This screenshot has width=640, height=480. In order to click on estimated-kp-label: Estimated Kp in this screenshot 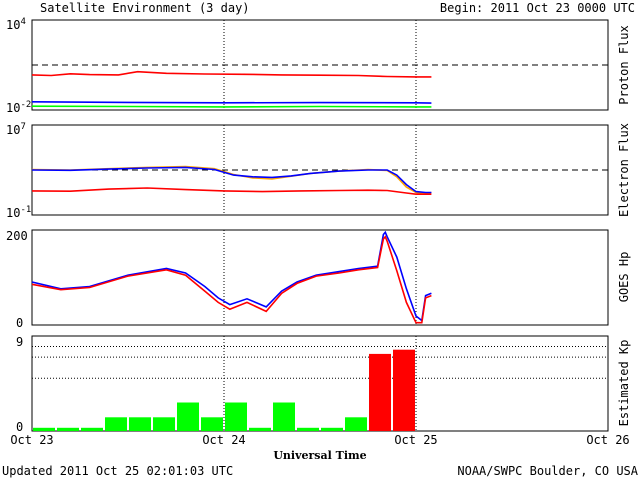, I will do `click(624, 383)`.